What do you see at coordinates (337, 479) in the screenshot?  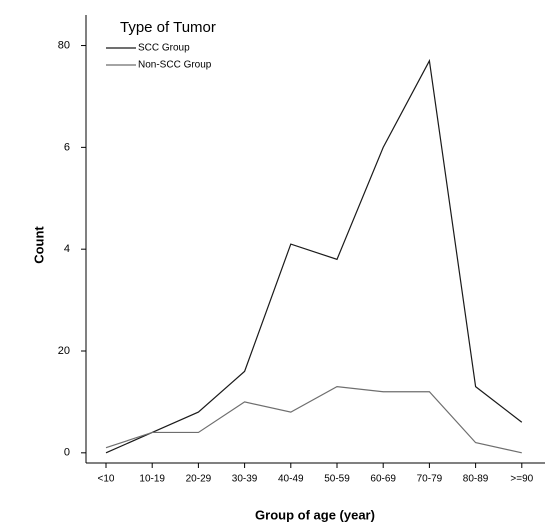 I see `x-tick-label: 50-59` at bounding box center [337, 479].